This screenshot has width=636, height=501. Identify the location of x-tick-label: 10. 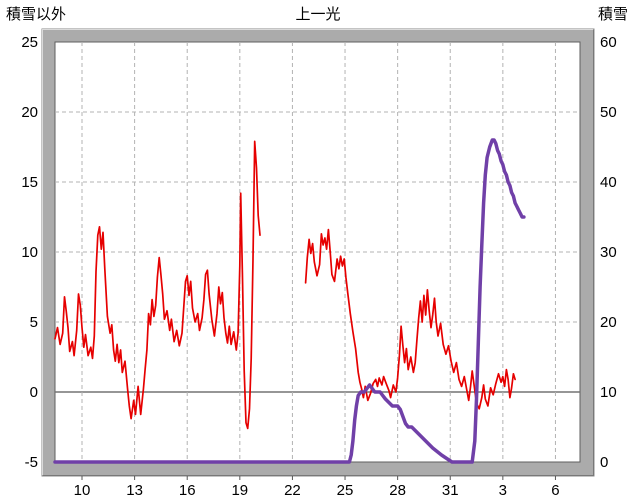
(82, 490).